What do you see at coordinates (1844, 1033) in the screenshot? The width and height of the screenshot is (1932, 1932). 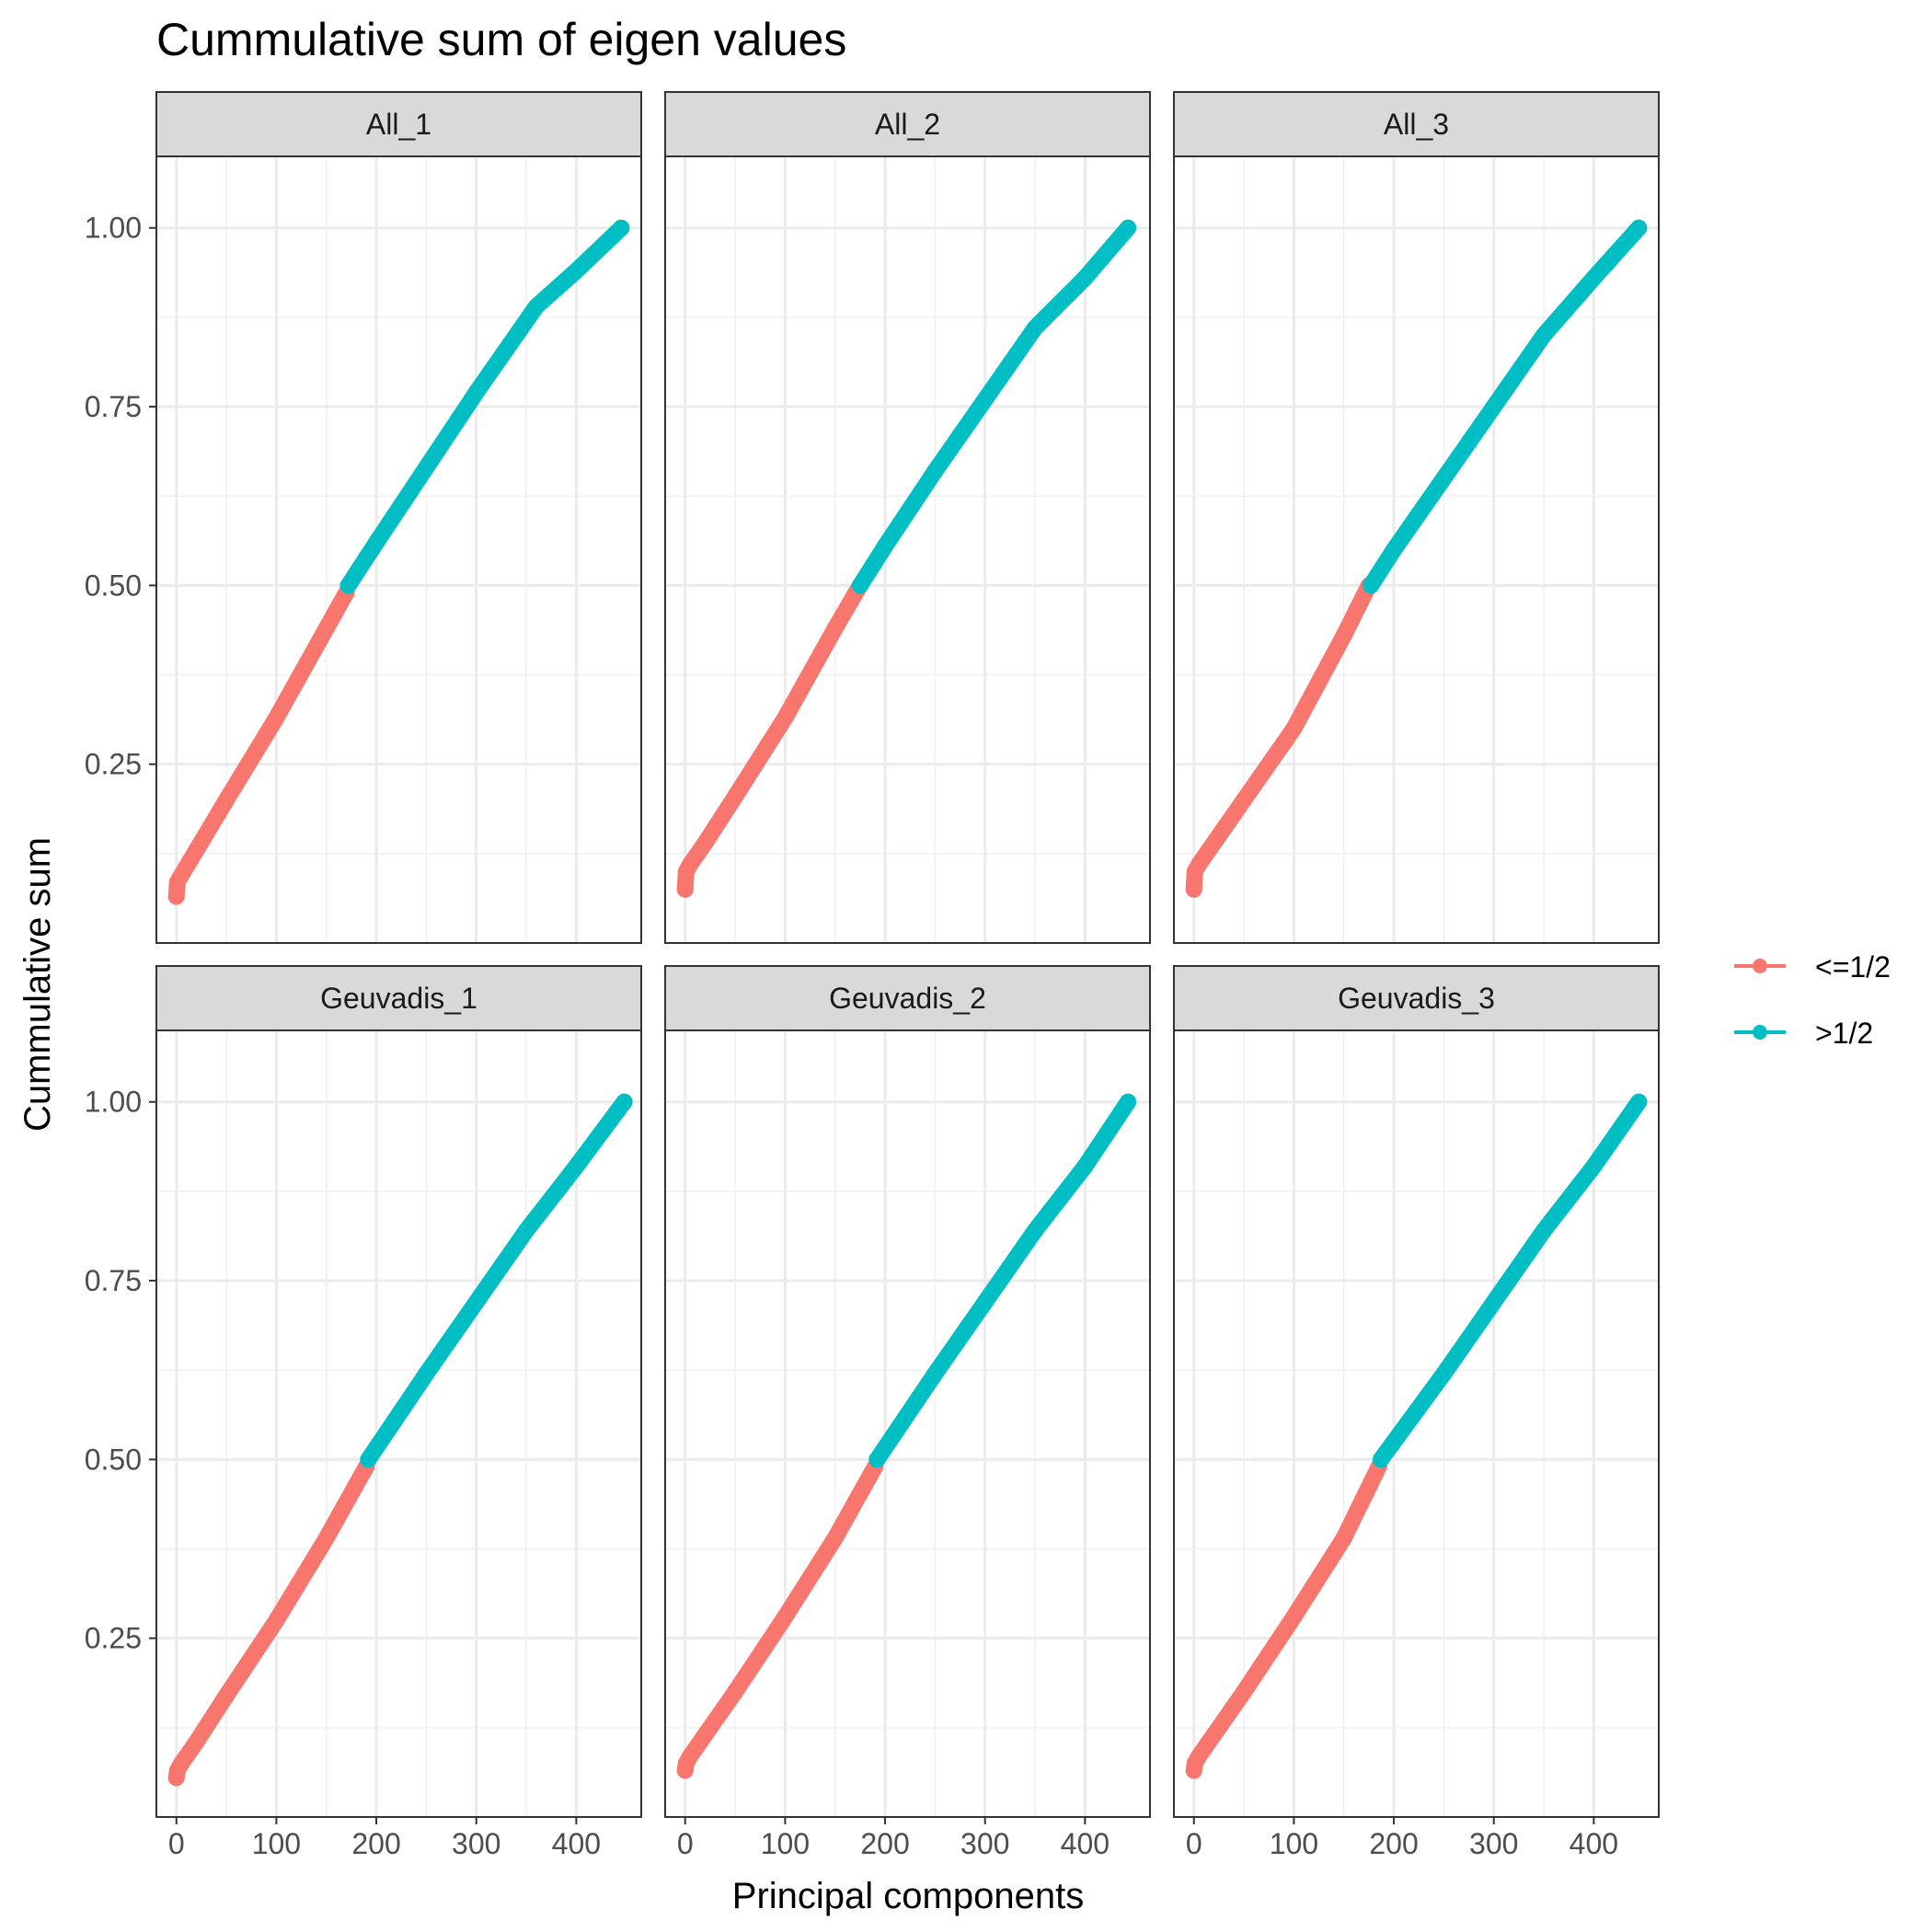 I see `legend-label: >1/2` at bounding box center [1844, 1033].